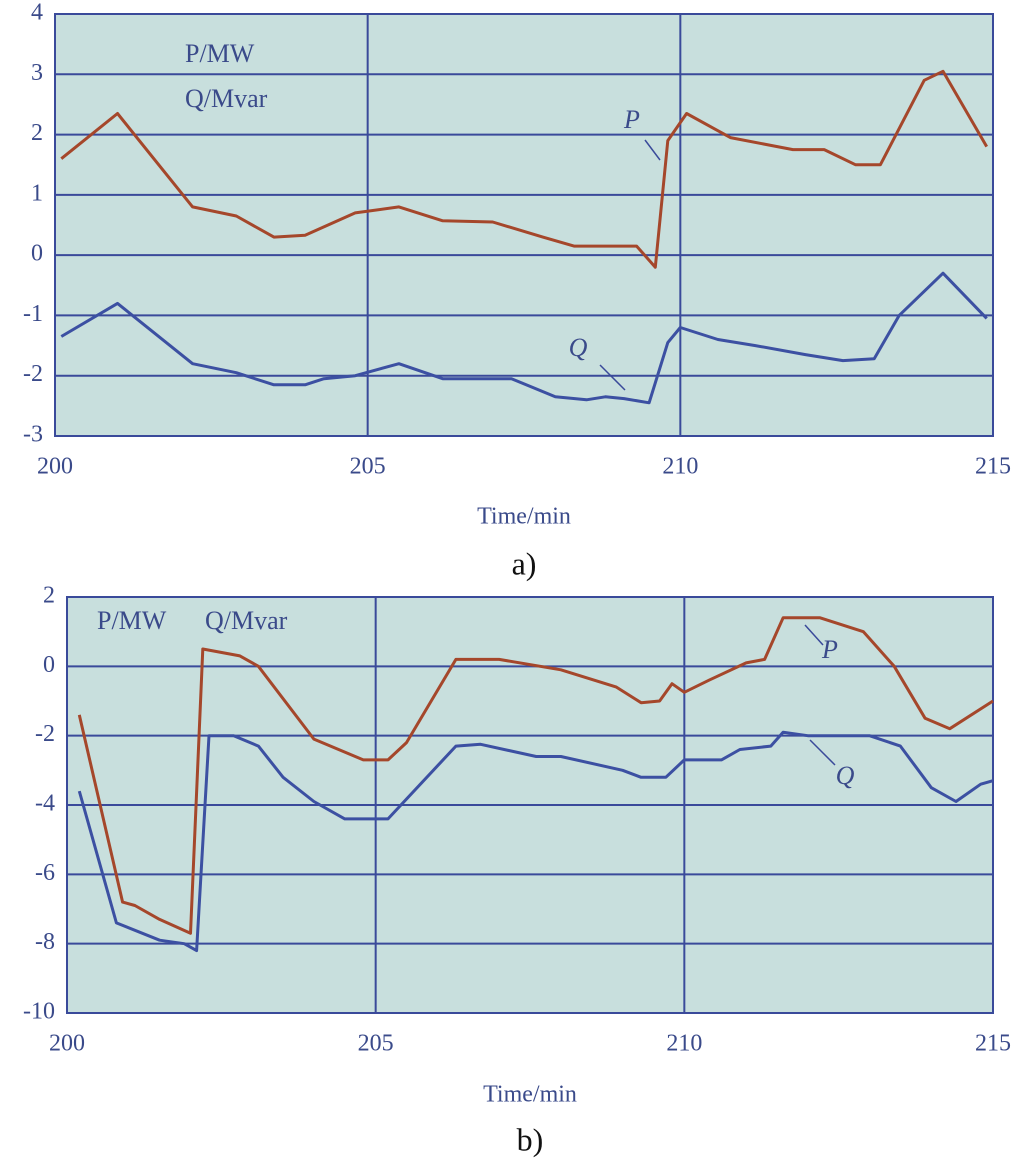 The width and height of the screenshot is (1020, 1165). I want to click on y-tick-label: 3, so click(37, 73).